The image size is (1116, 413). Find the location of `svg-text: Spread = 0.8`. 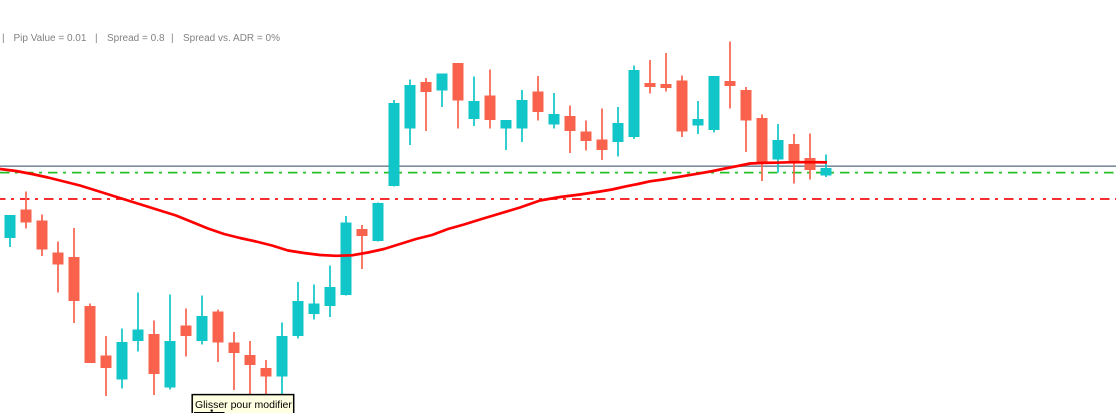

svg-text: Spread = 0.8 is located at coordinates (136, 38).